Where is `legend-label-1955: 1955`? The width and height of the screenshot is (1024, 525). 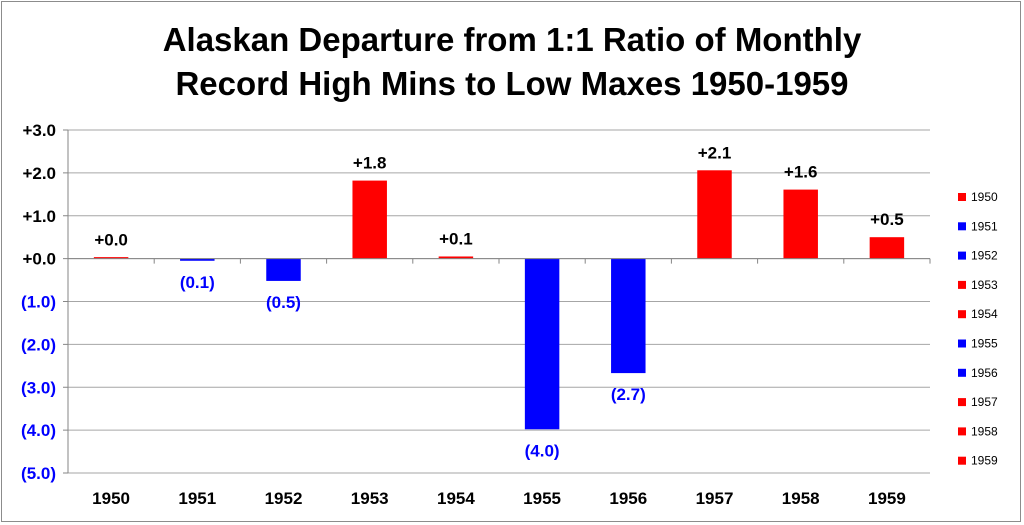 legend-label-1955: 1955 is located at coordinates (984, 344).